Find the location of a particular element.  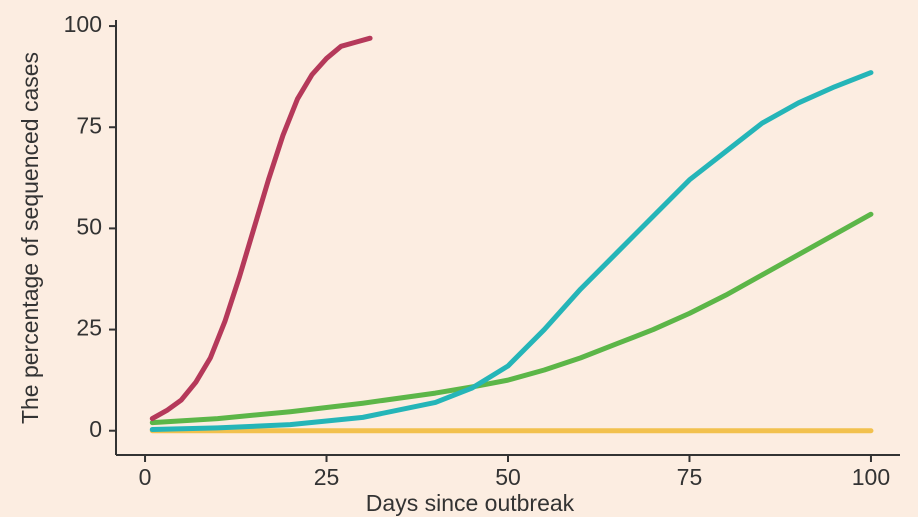

x-axis-label: Days since outbreak is located at coordinates (470, 503).